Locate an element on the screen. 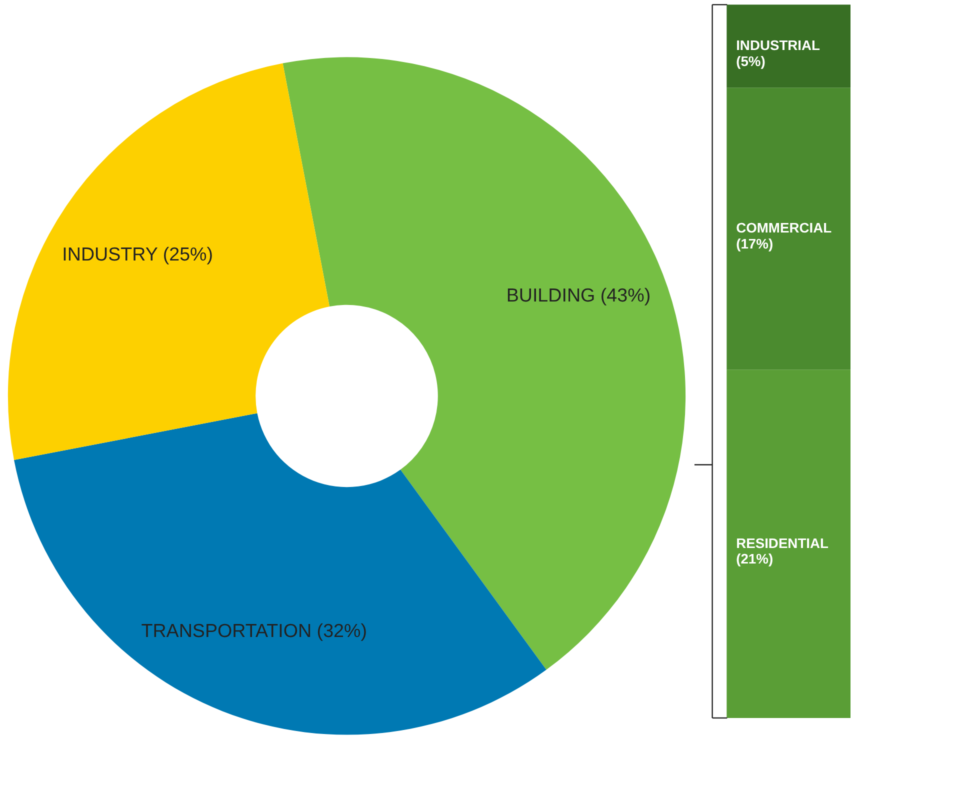  slice-label: BUILDING (43%) is located at coordinates (578, 295).